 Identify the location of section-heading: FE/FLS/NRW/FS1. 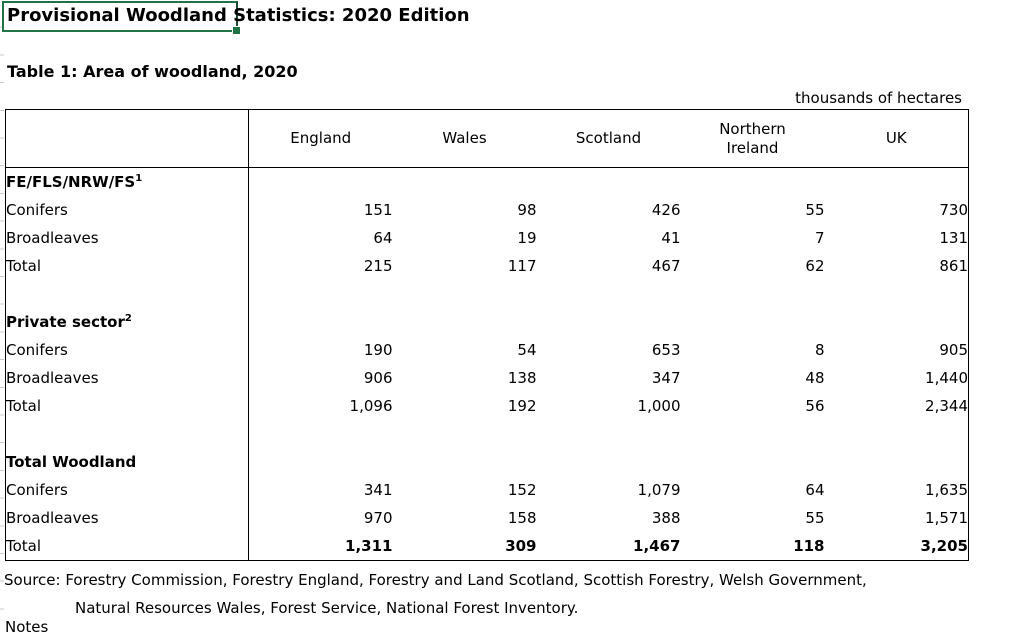
(127, 181).